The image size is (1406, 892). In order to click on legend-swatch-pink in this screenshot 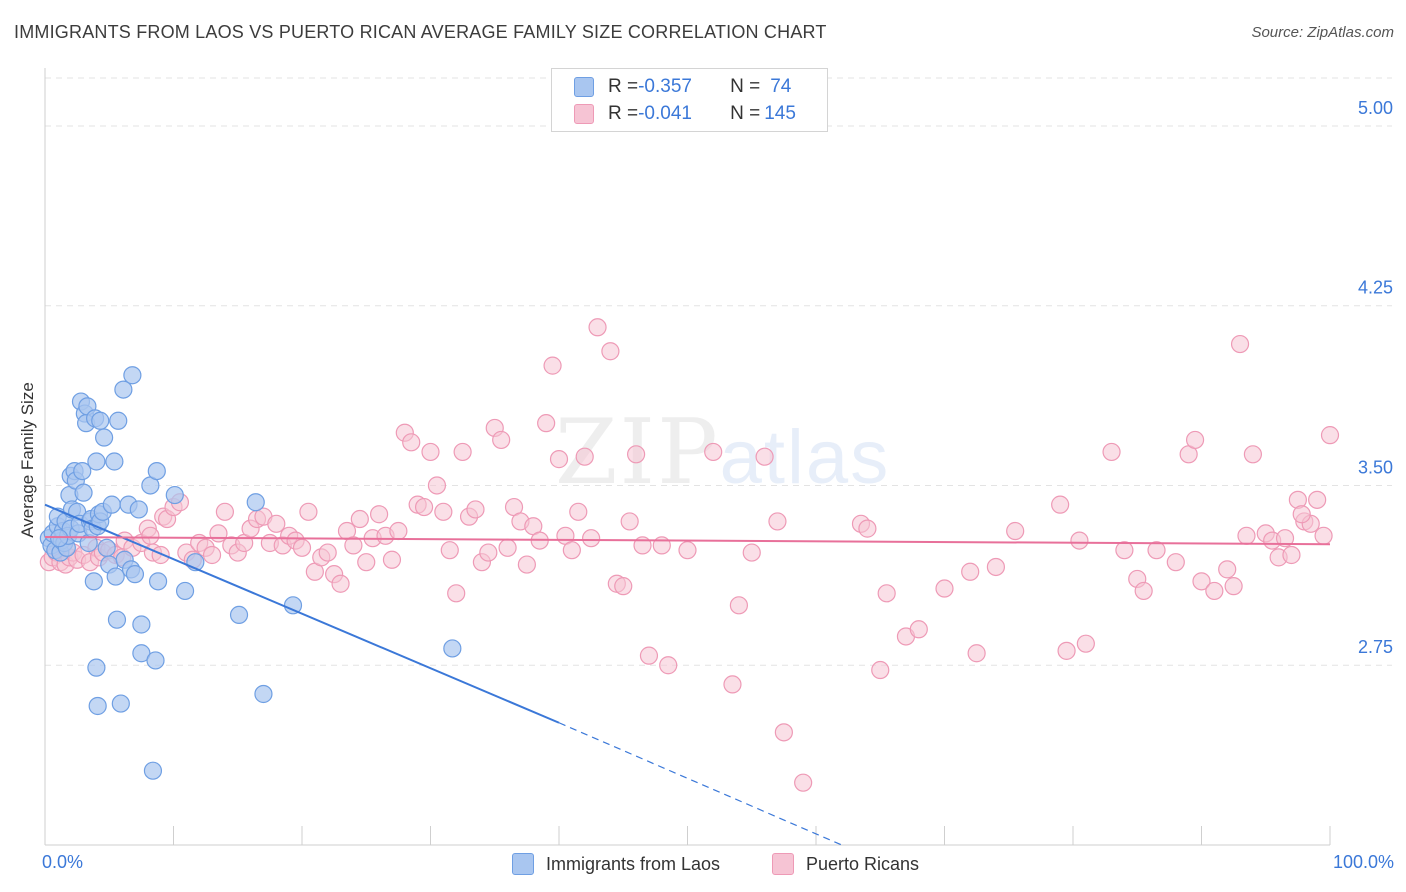, I will do `click(584, 114)`.